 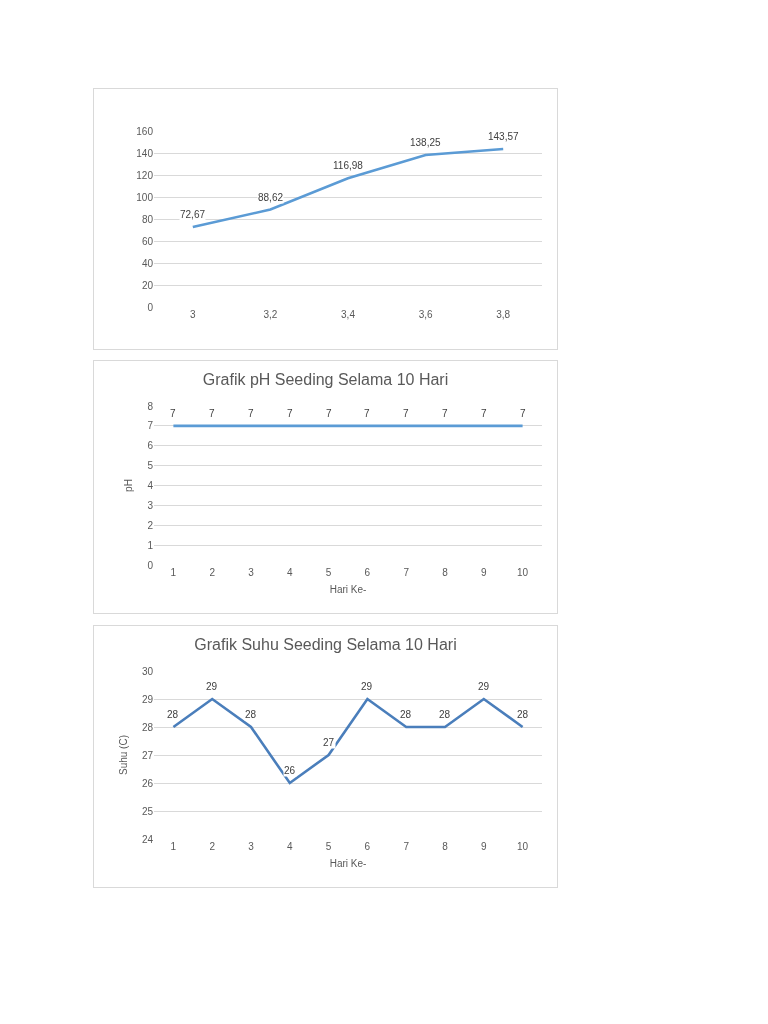 What do you see at coordinates (147, 285) in the screenshot?
I see `y-tick-label: 20` at bounding box center [147, 285].